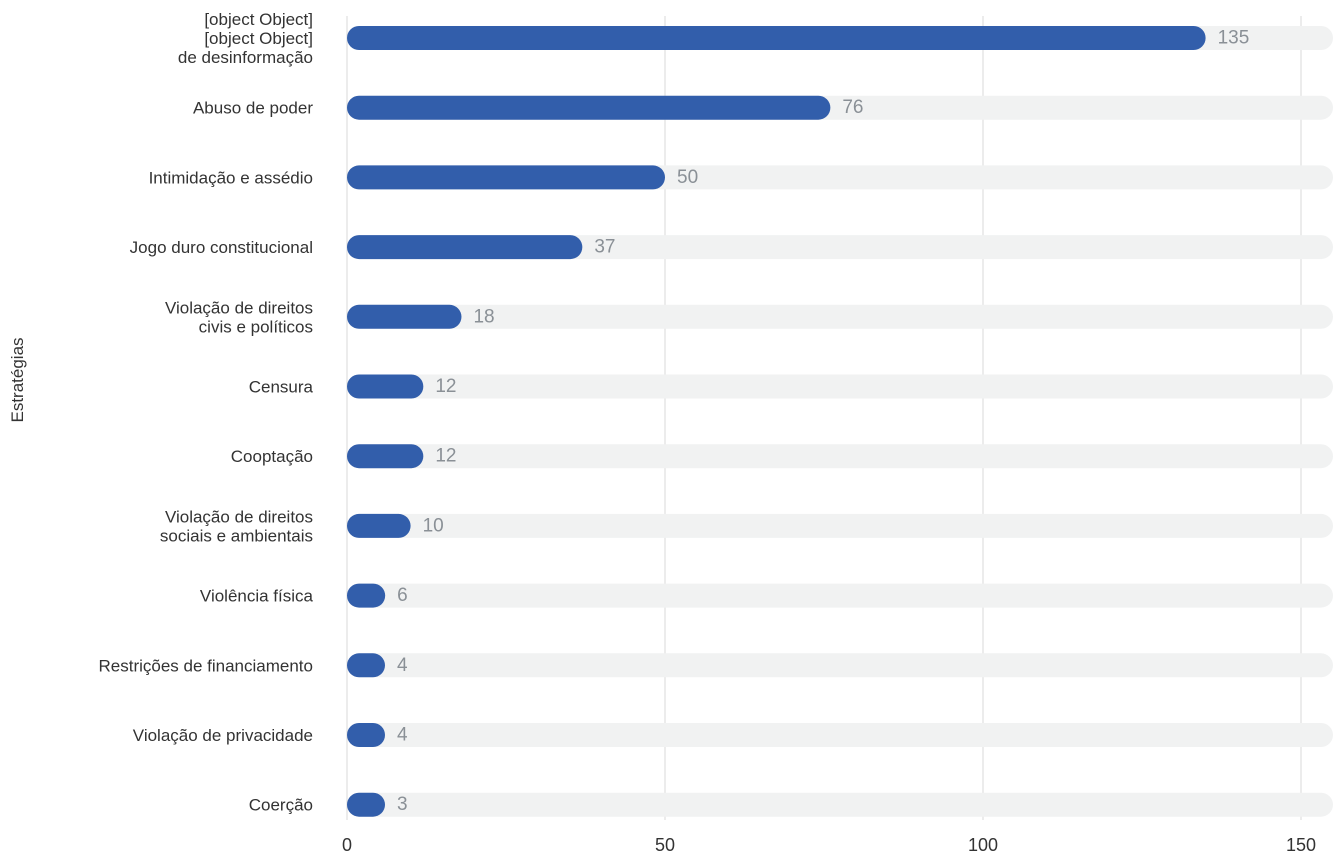 This screenshot has height=866, width=1336. Describe the element at coordinates (239, 317) in the screenshot. I see `category-label: Violação de direitos civis e políticos` at that location.